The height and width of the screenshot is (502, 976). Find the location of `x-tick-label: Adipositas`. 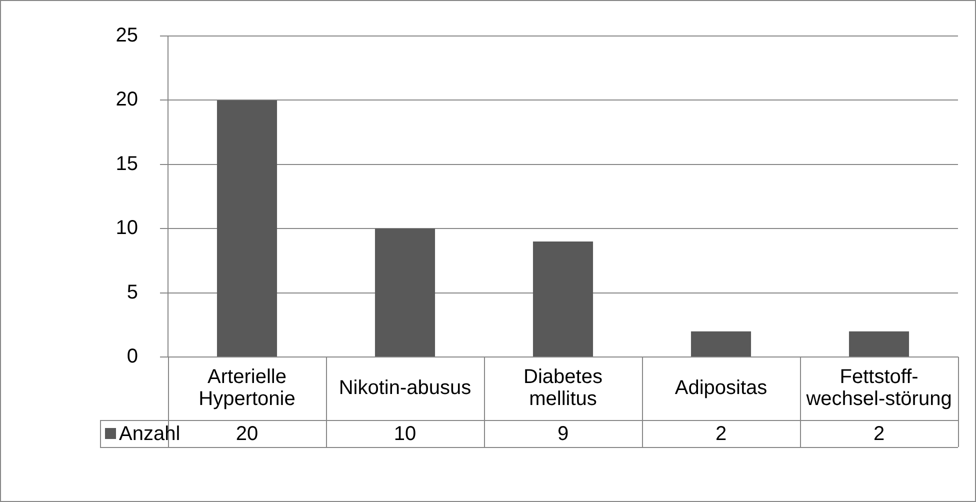

x-tick-label: Adipositas is located at coordinates (721, 388).